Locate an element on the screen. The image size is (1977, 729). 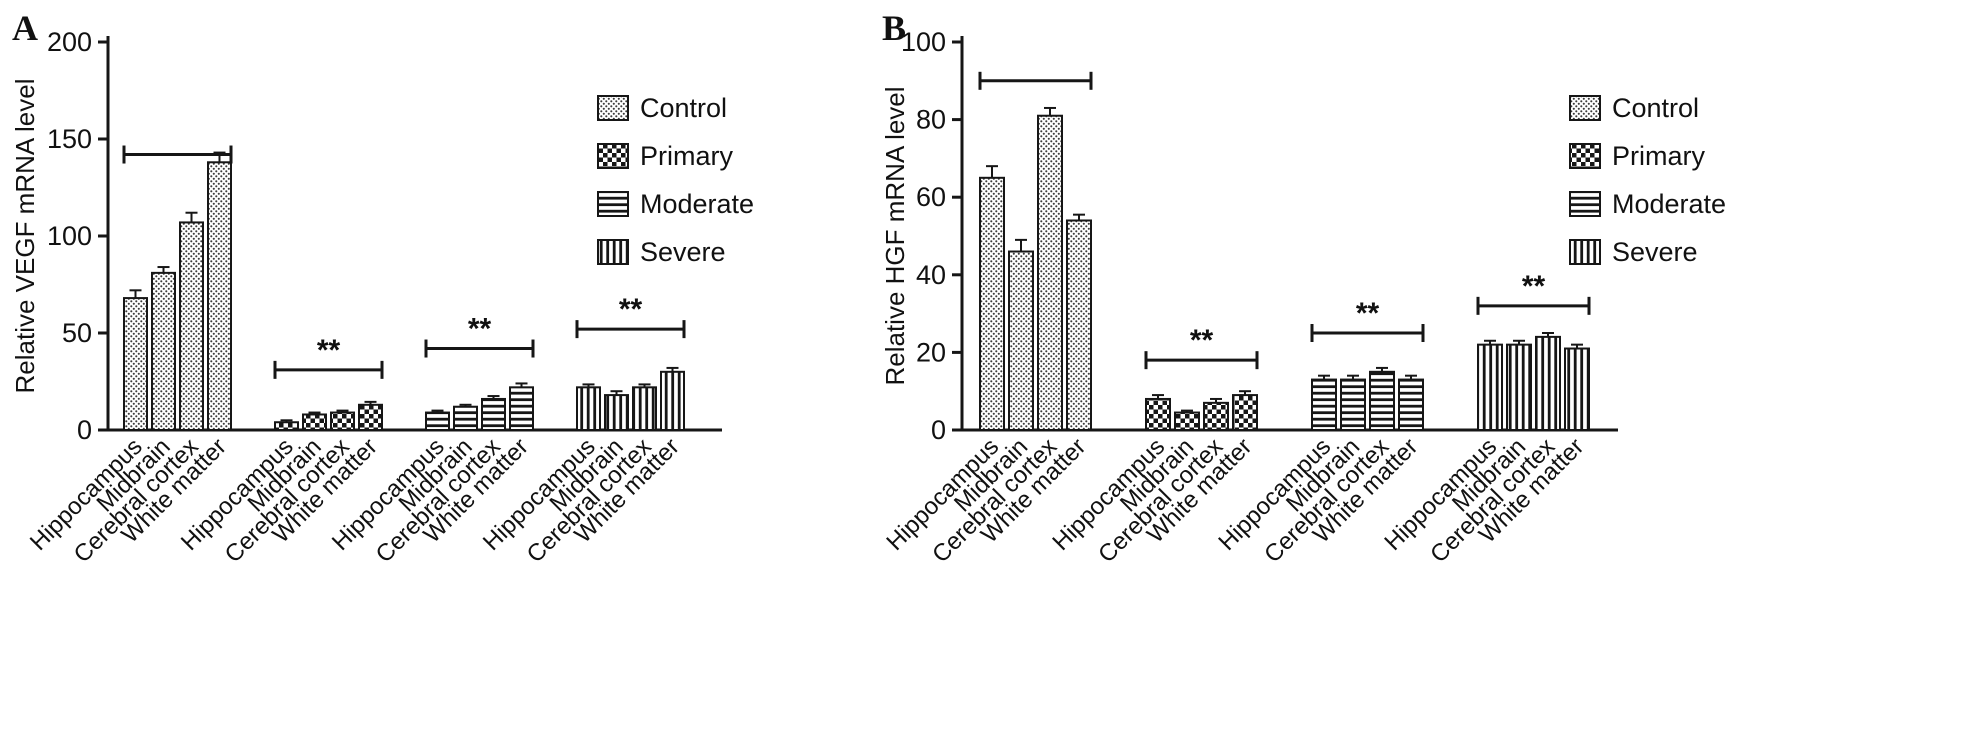
panel-a-y-axis-label: Relative VEGF mRNA level is located at coordinates (25, 236).